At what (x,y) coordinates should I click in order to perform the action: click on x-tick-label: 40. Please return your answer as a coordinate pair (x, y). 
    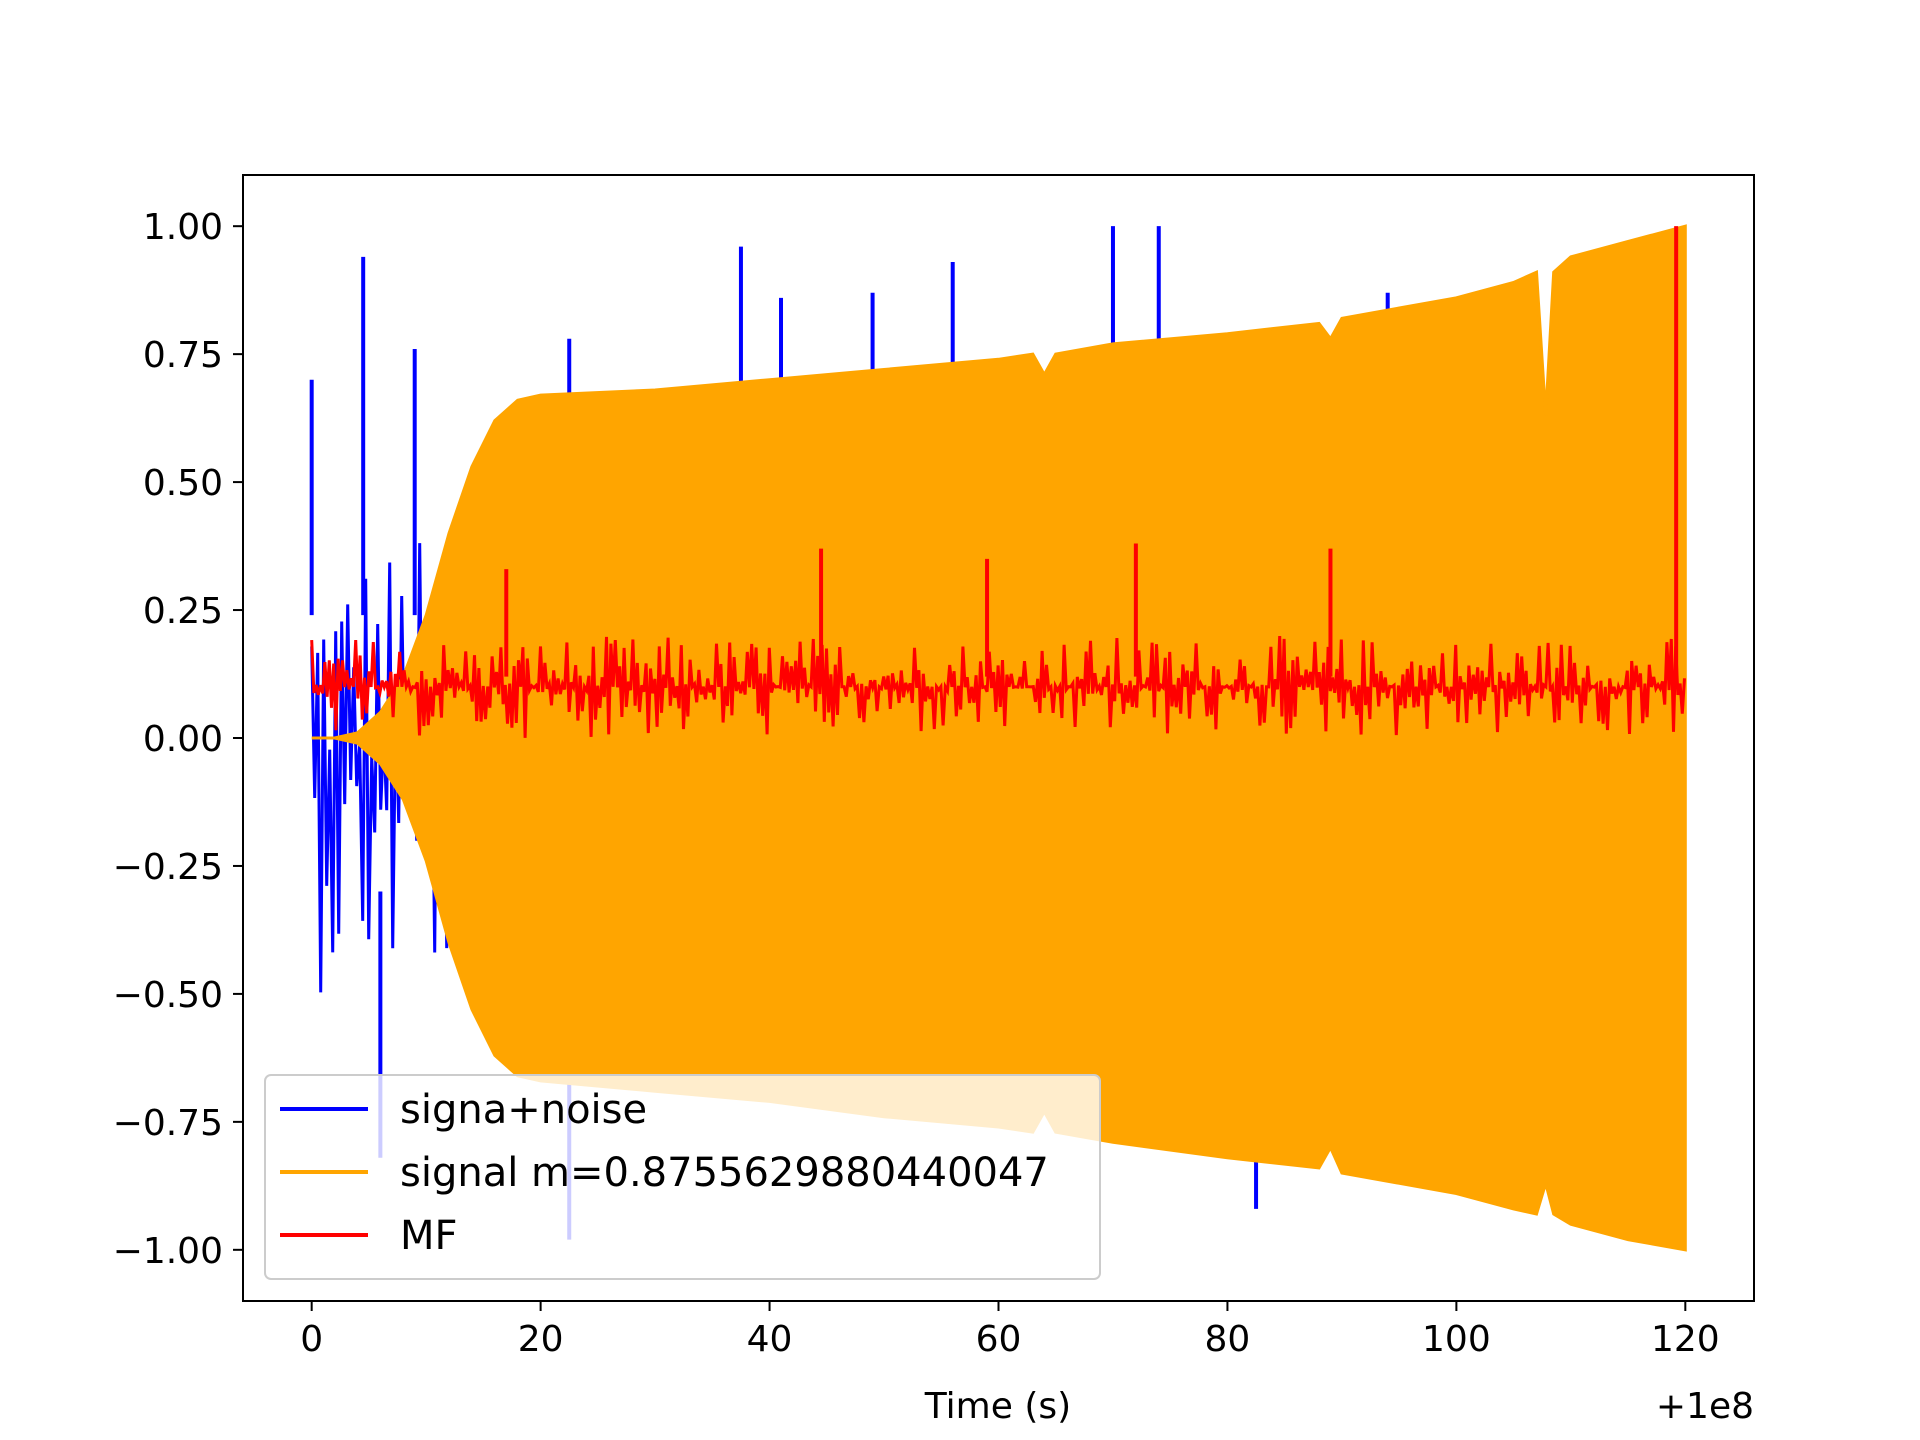
    Looking at the image, I should click on (770, 1339).